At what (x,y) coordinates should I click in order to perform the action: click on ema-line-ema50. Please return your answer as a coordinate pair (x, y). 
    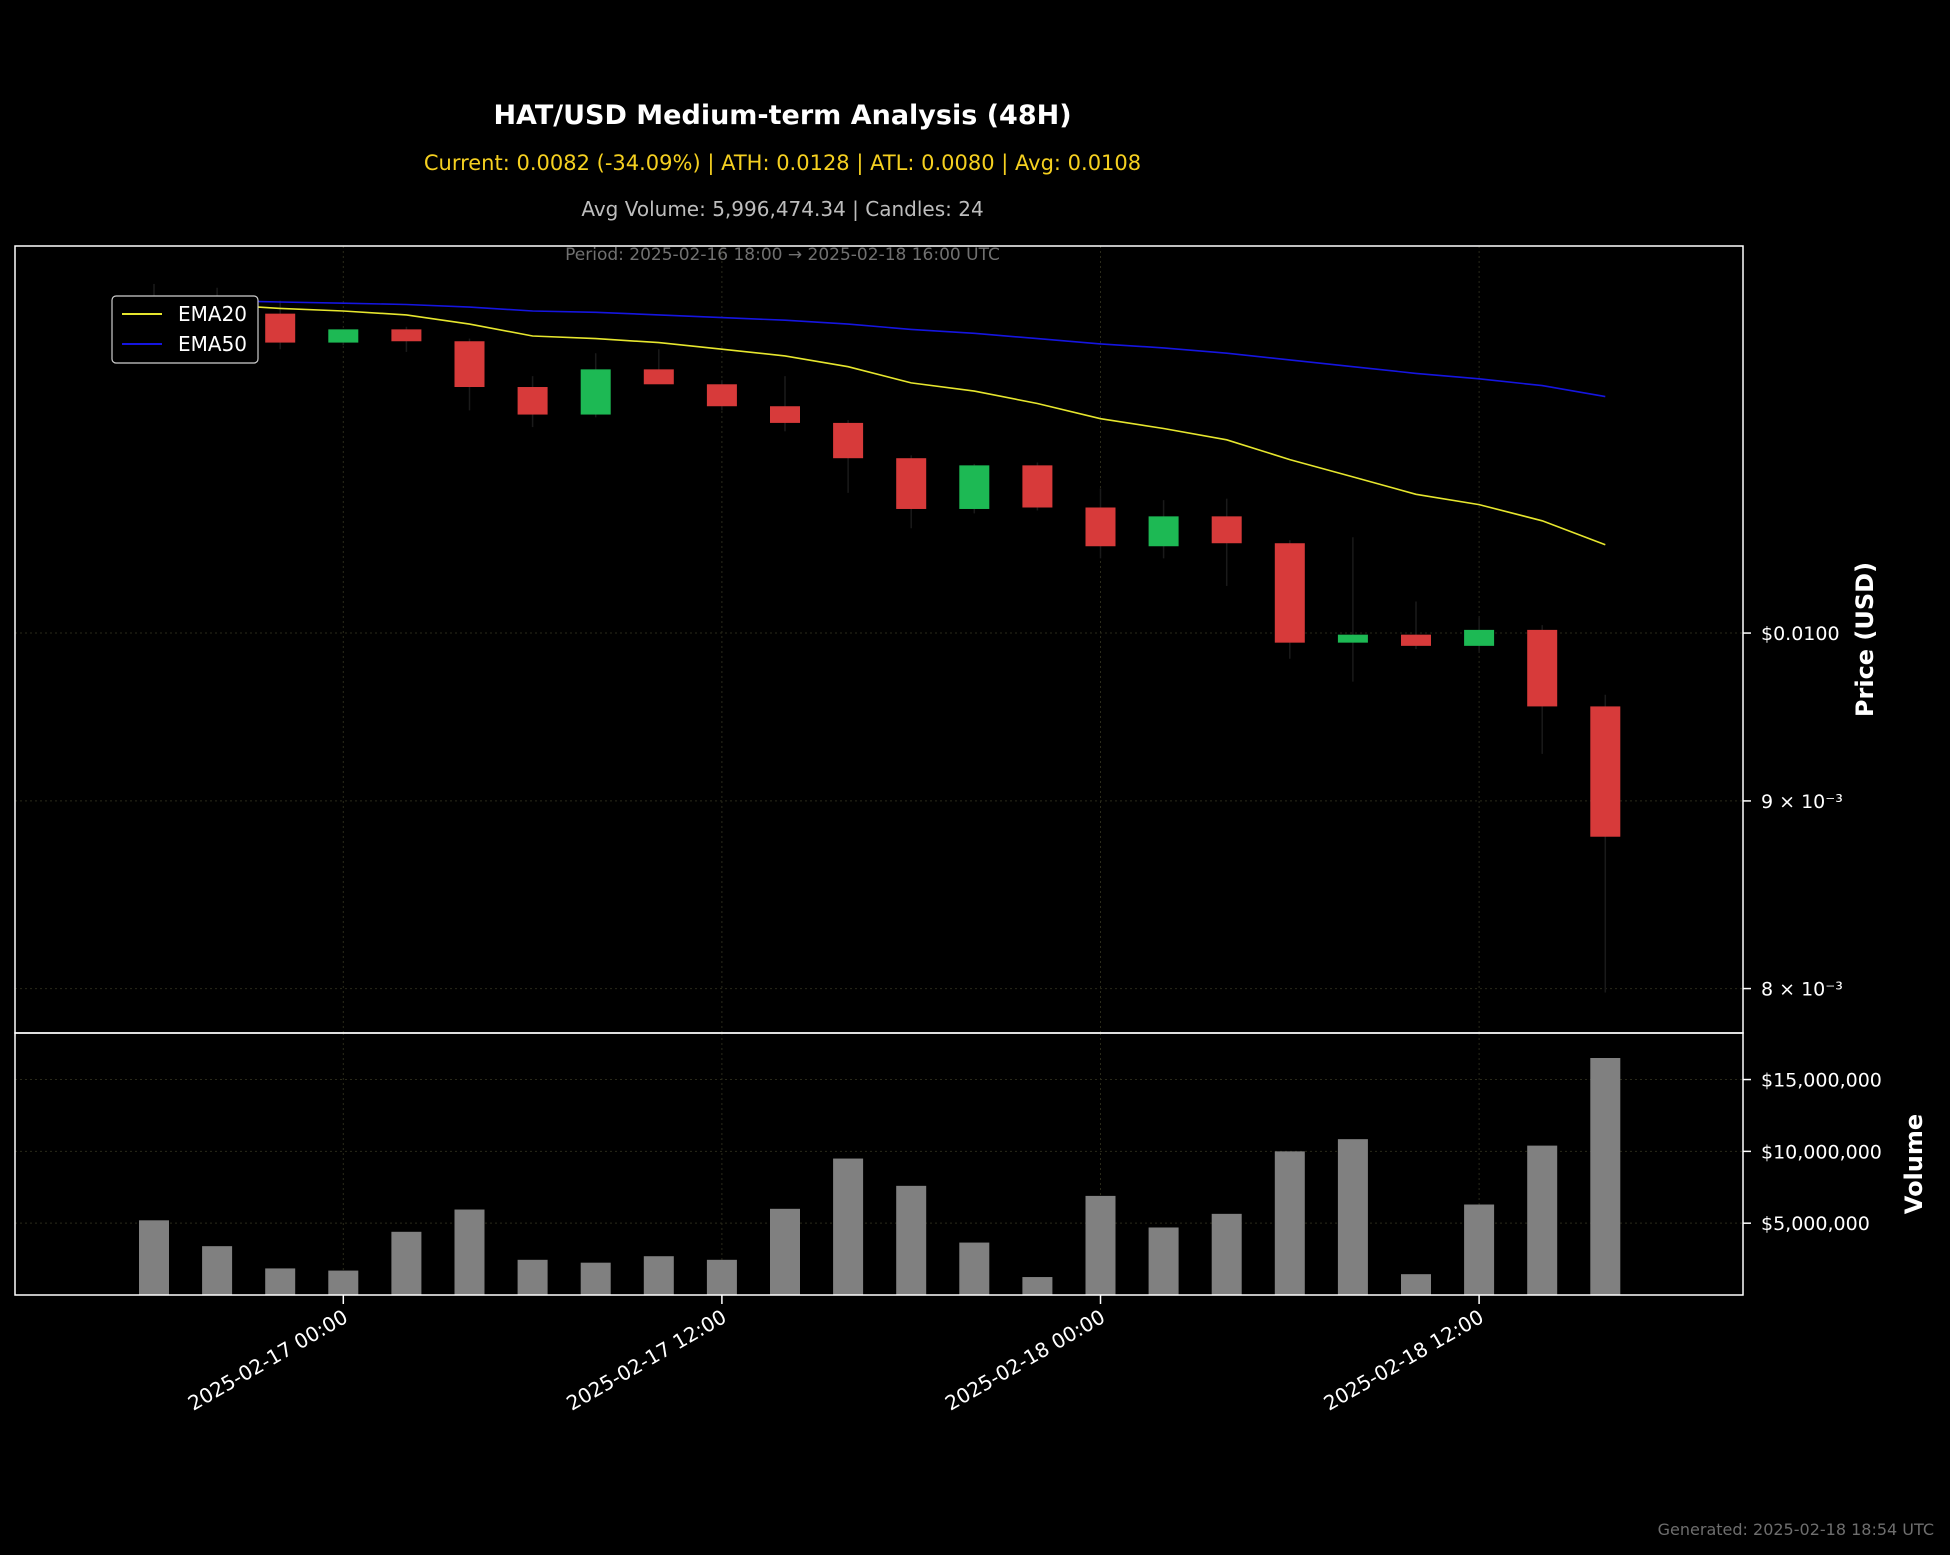
    Looking at the image, I should click on (880, 348).